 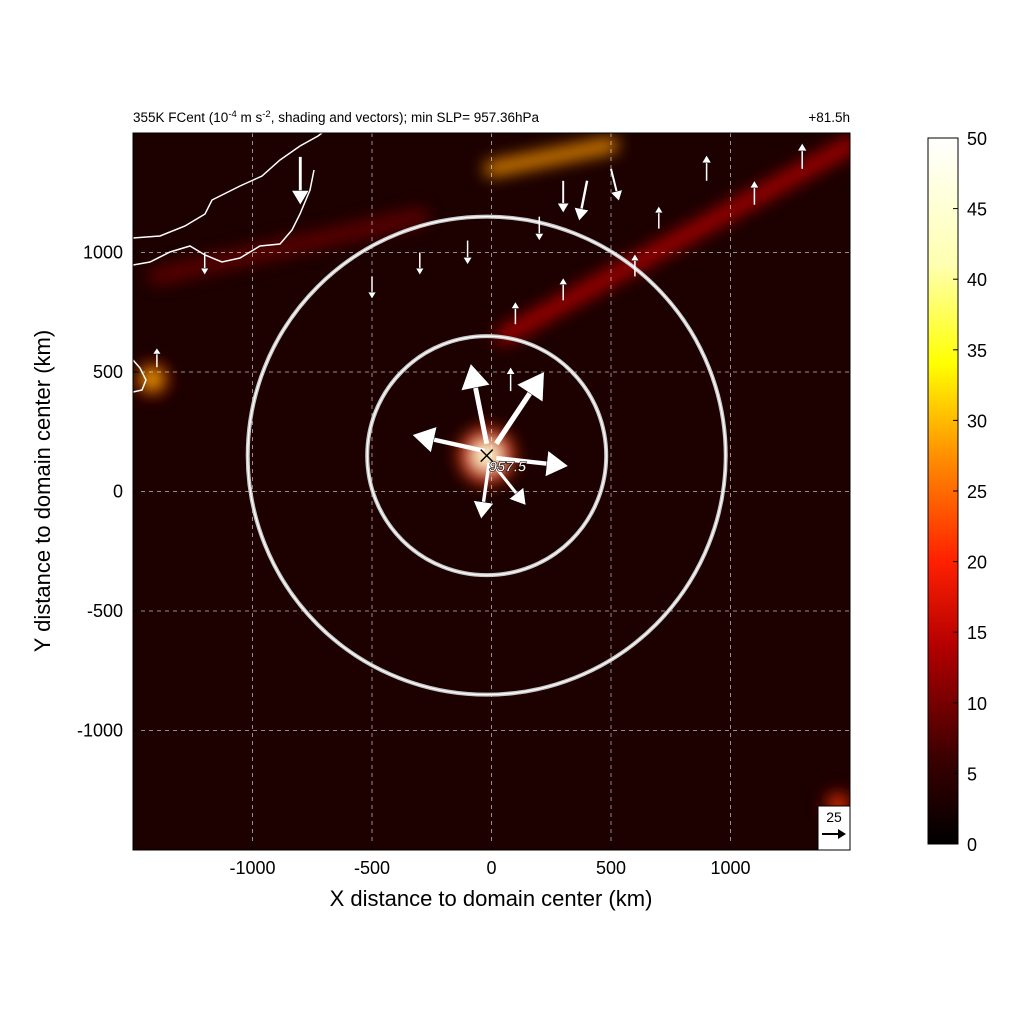 What do you see at coordinates (834, 817) in the screenshot?
I see `reference-vector-label: 25` at bounding box center [834, 817].